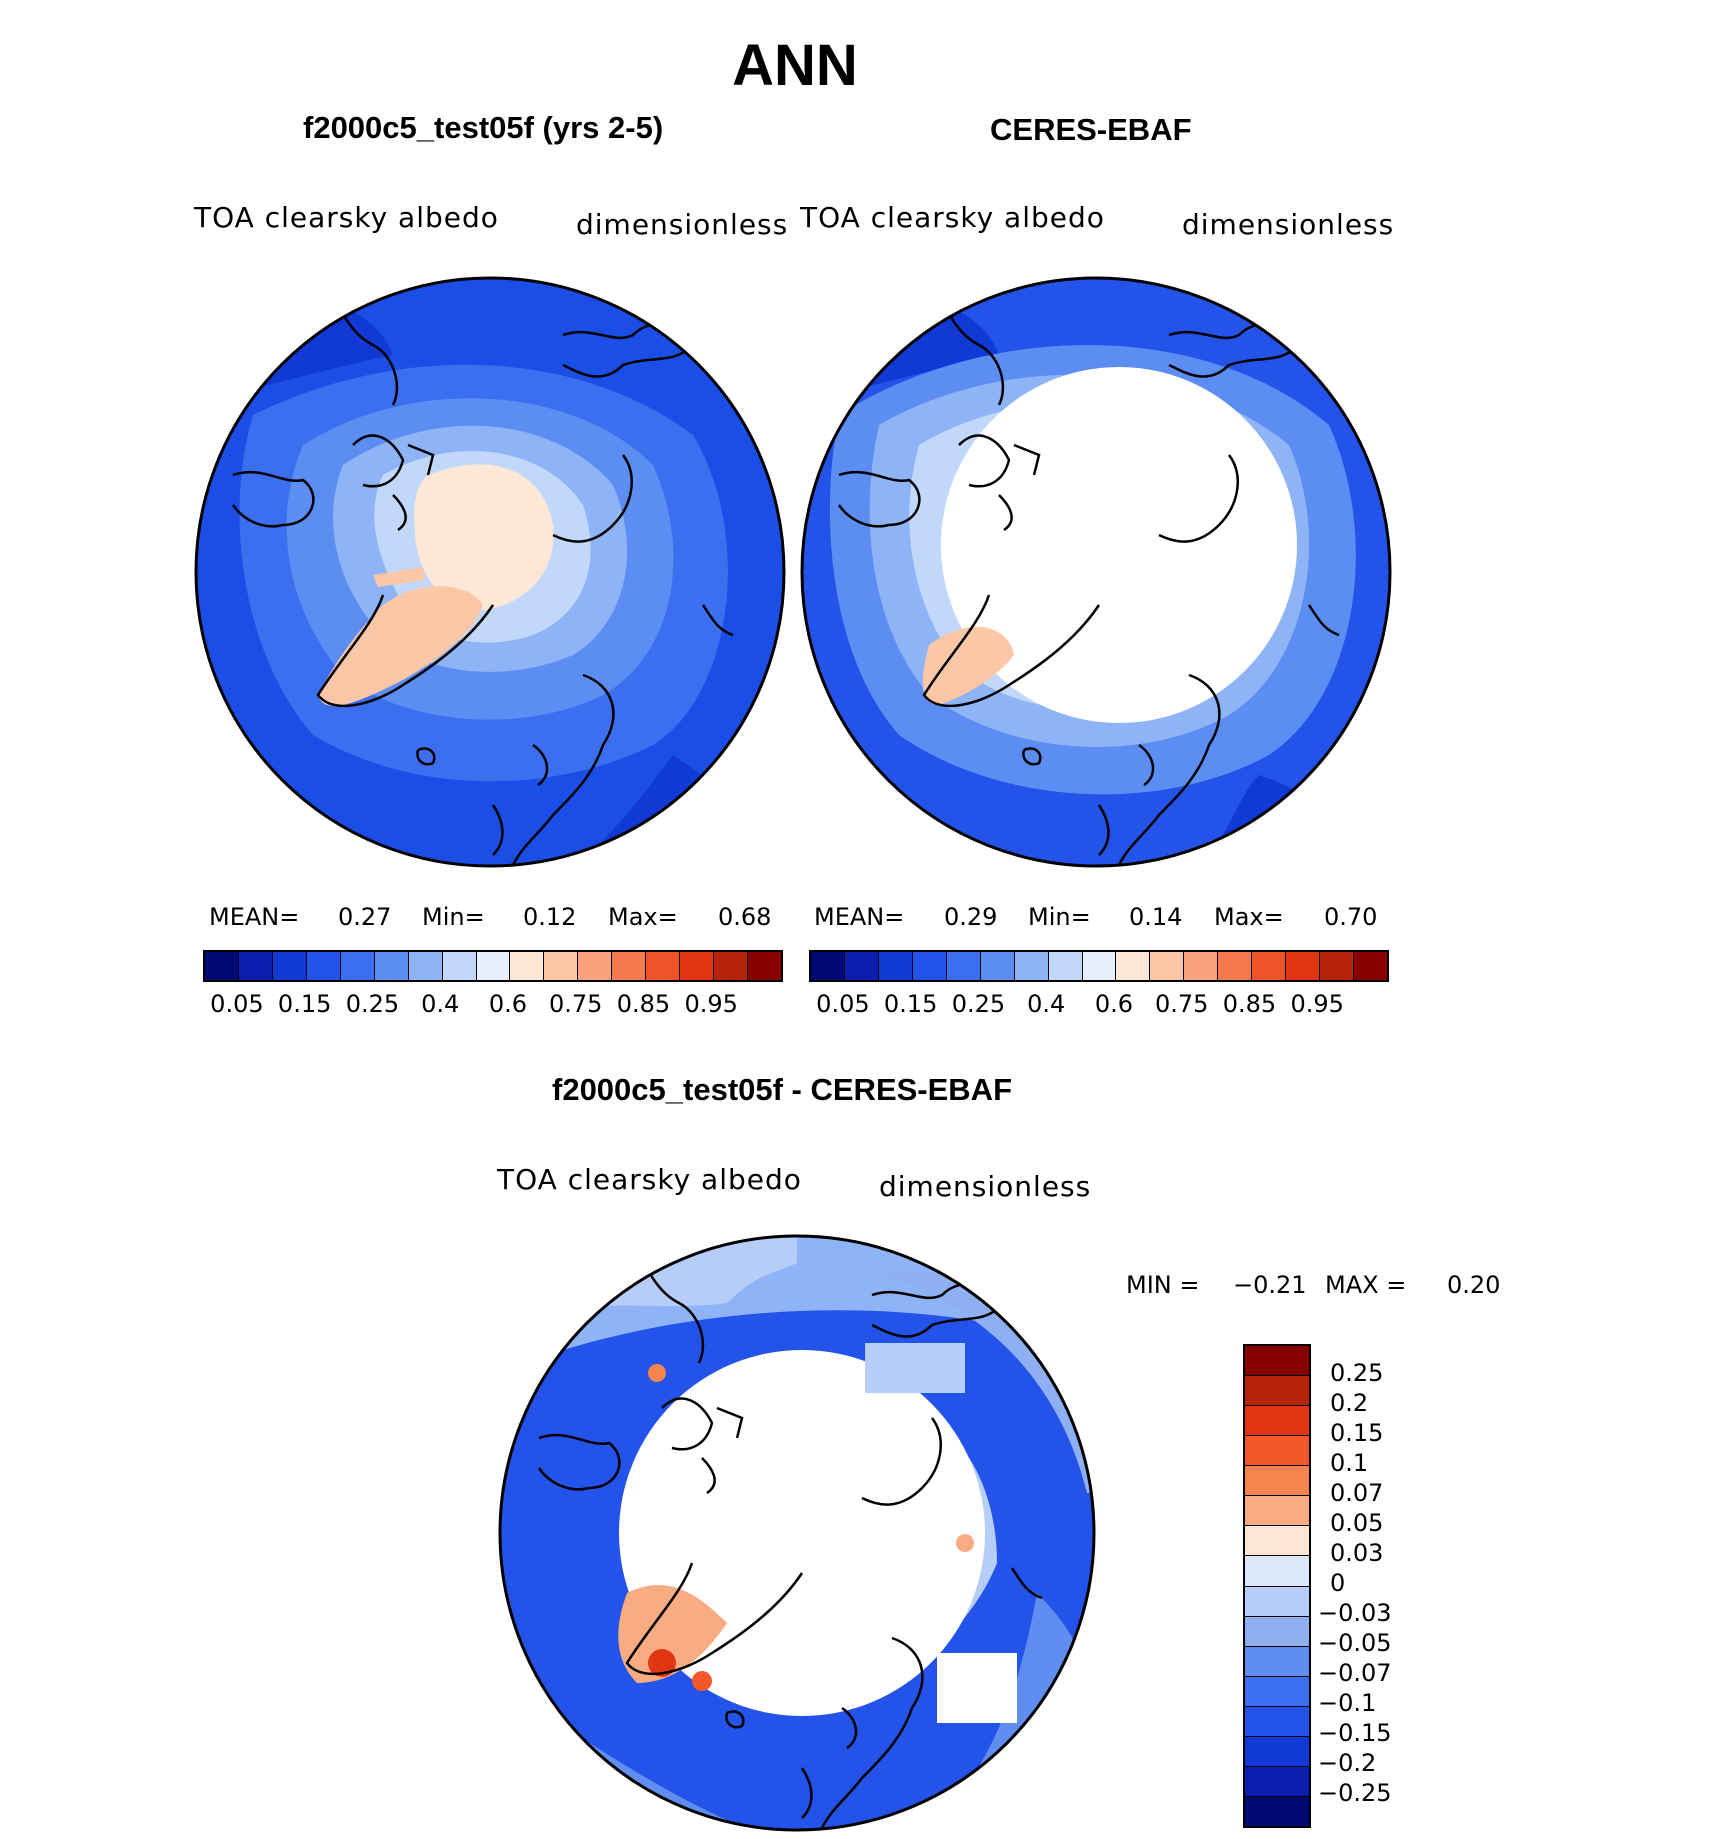 The image size is (1710, 1839). I want to click on diff-min-value: −0.21, so click(1270, 1285).